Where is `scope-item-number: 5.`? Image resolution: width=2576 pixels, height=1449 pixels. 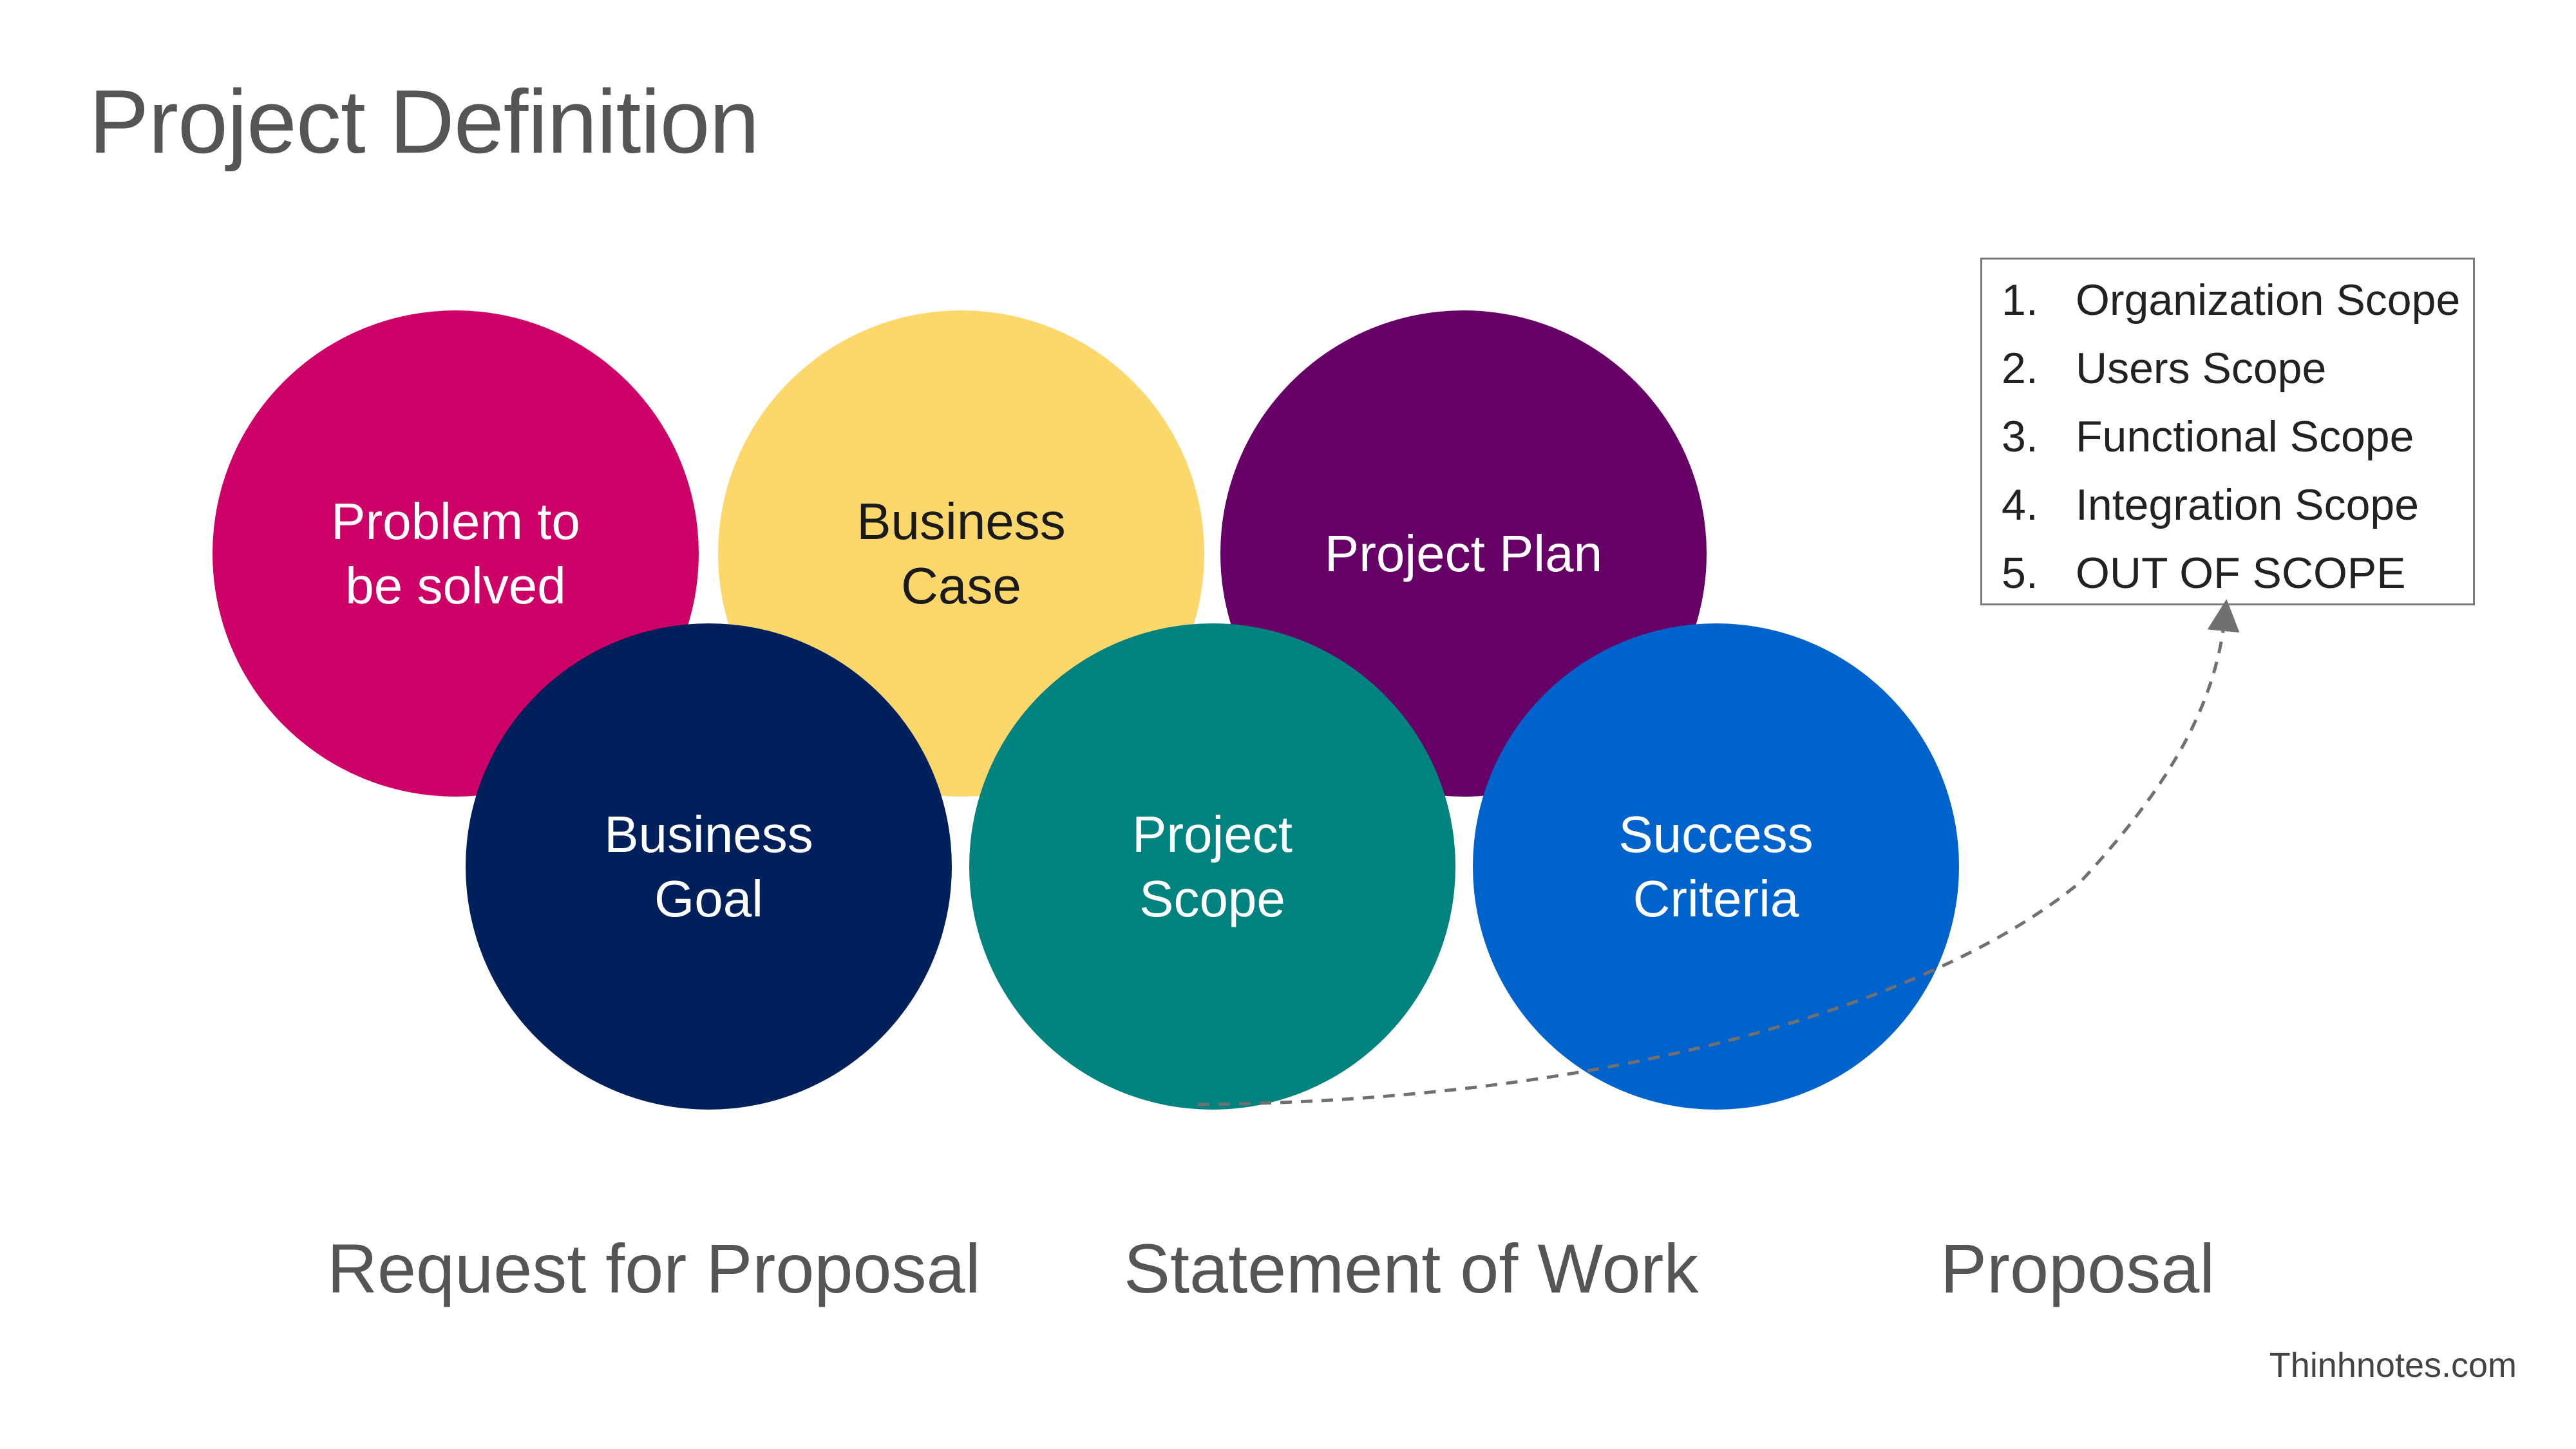 scope-item-number: 5. is located at coordinates (2020, 573).